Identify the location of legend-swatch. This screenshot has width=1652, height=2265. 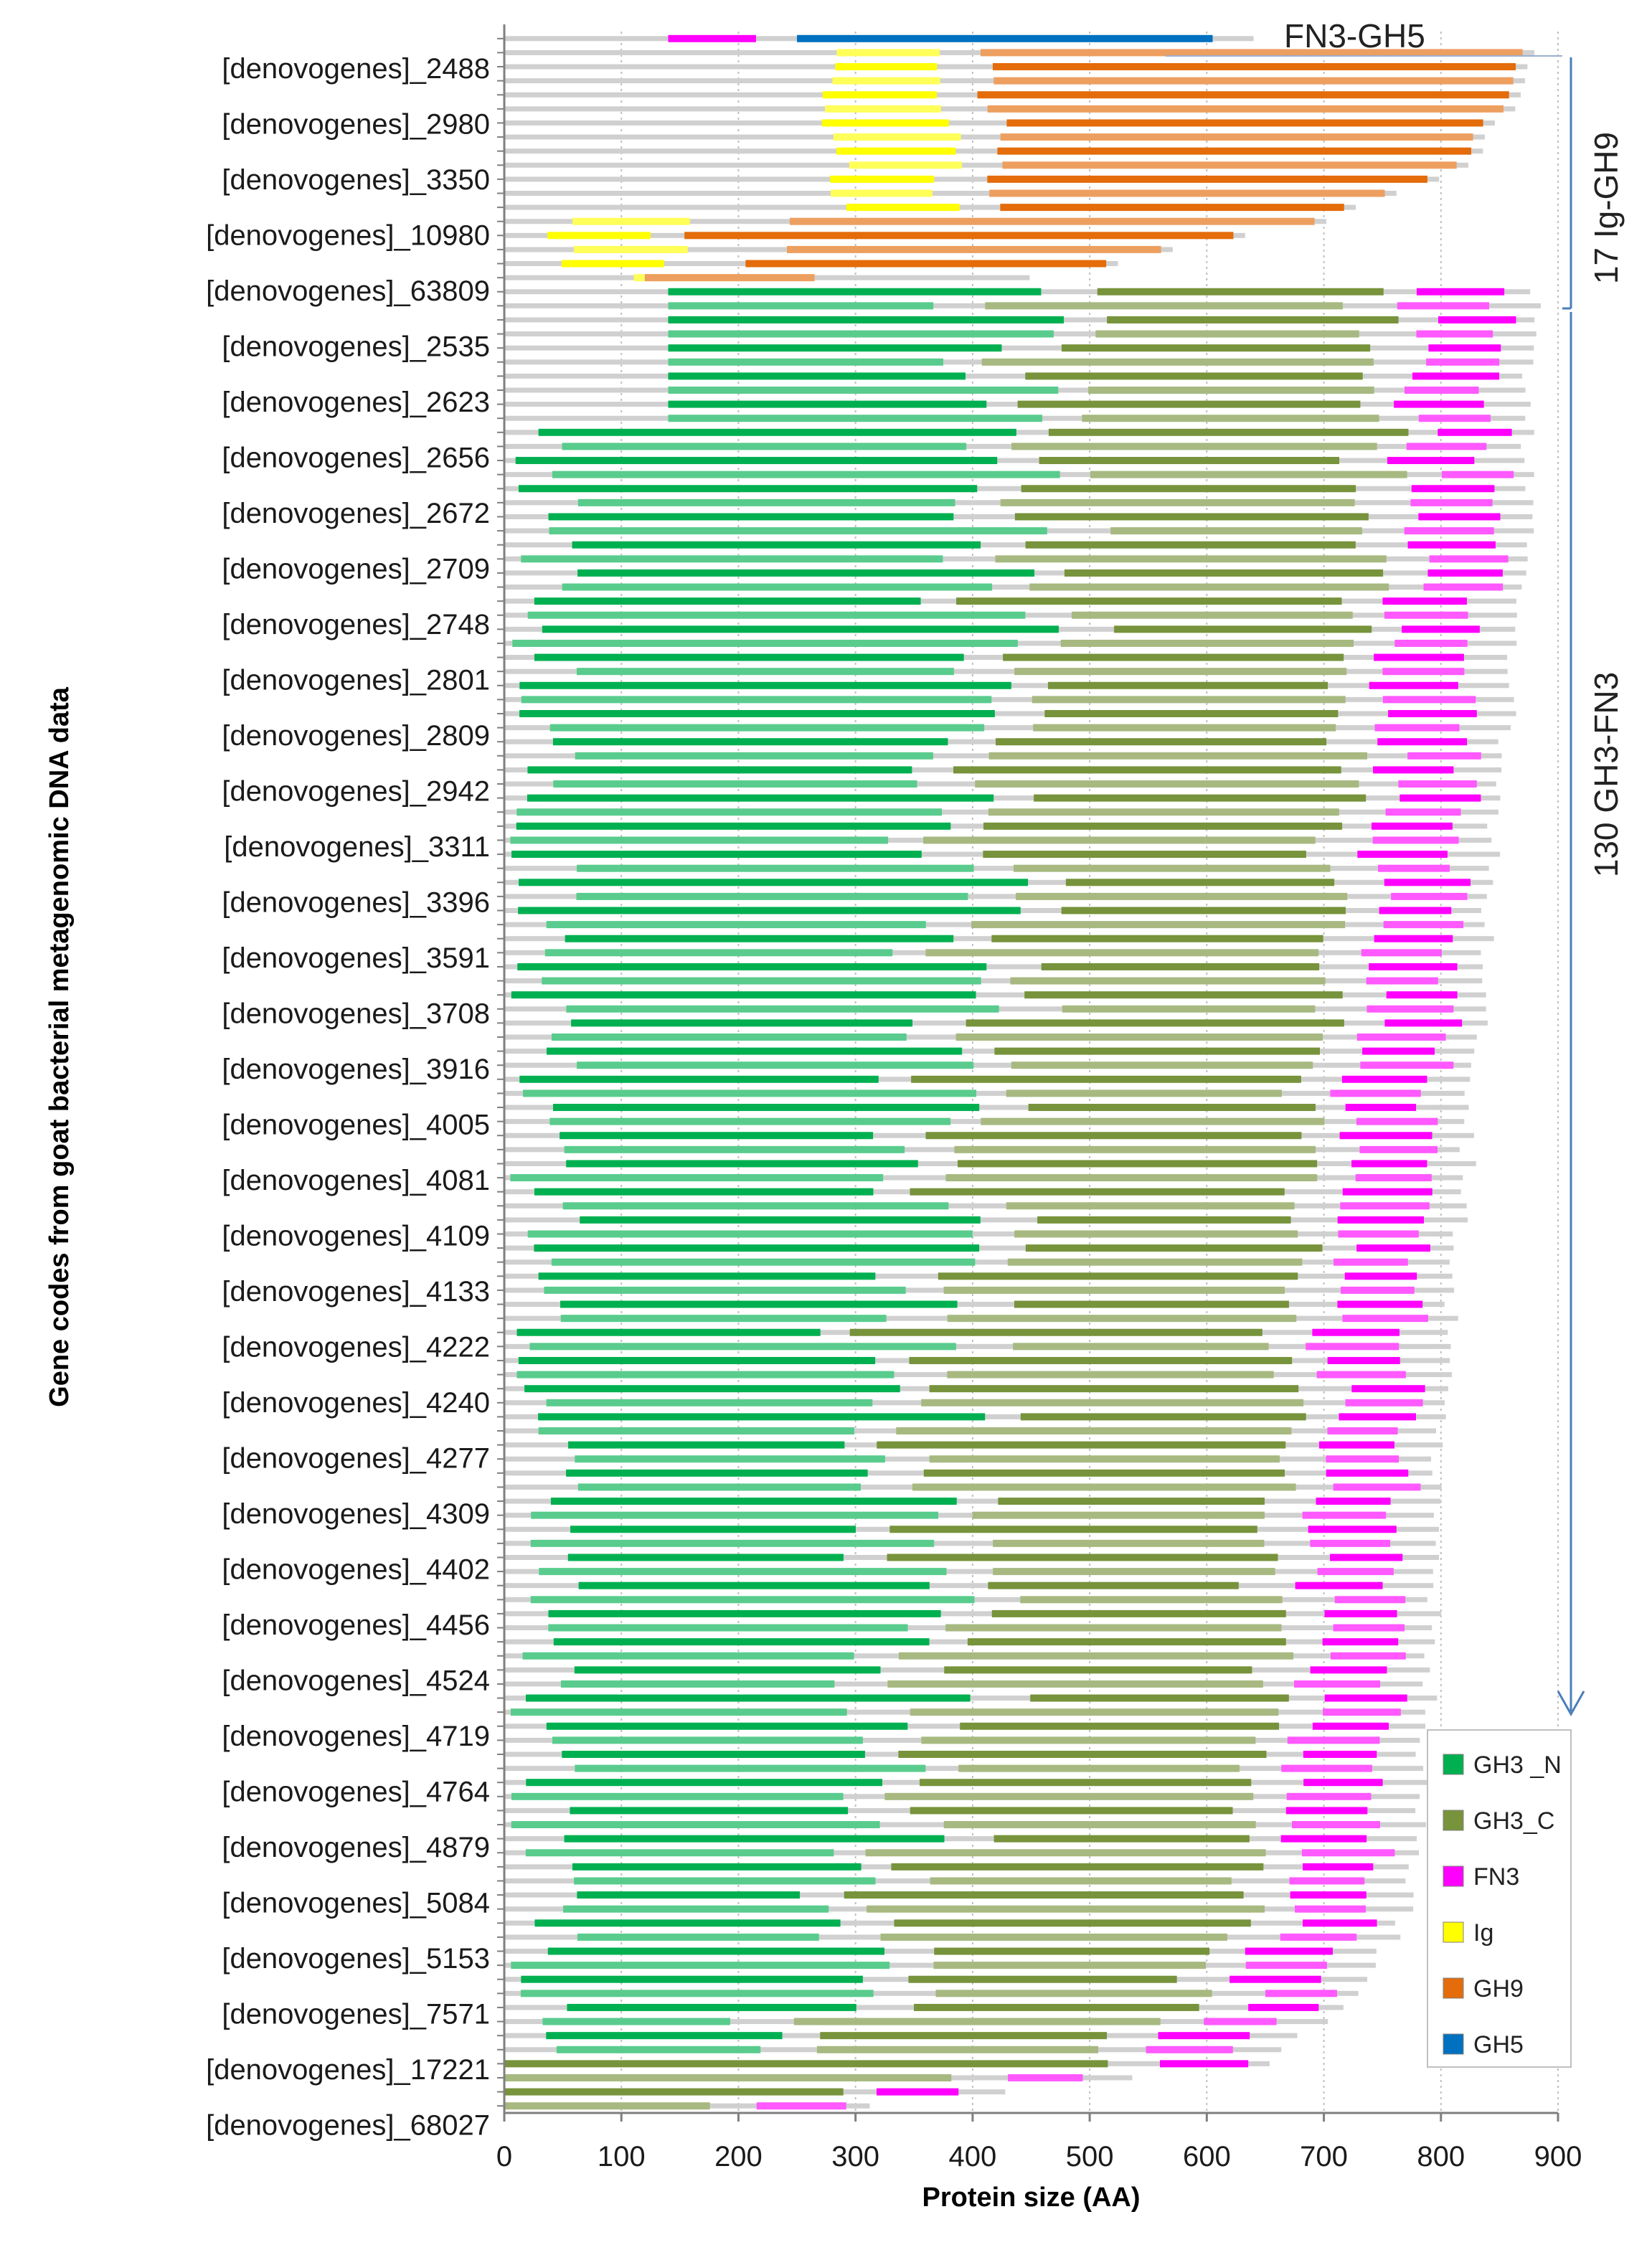
(1453, 1932).